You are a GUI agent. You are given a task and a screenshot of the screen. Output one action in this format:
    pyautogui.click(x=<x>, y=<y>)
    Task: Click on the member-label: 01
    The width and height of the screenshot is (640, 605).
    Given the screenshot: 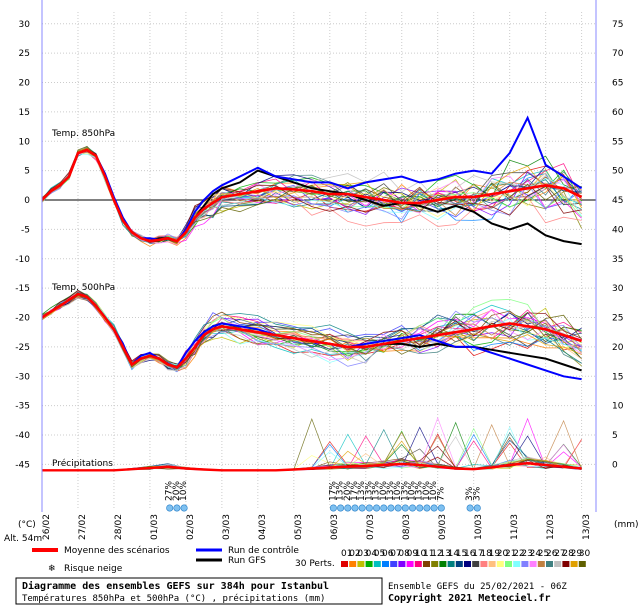 What is the action you would take?
    pyautogui.click(x=346, y=554)
    